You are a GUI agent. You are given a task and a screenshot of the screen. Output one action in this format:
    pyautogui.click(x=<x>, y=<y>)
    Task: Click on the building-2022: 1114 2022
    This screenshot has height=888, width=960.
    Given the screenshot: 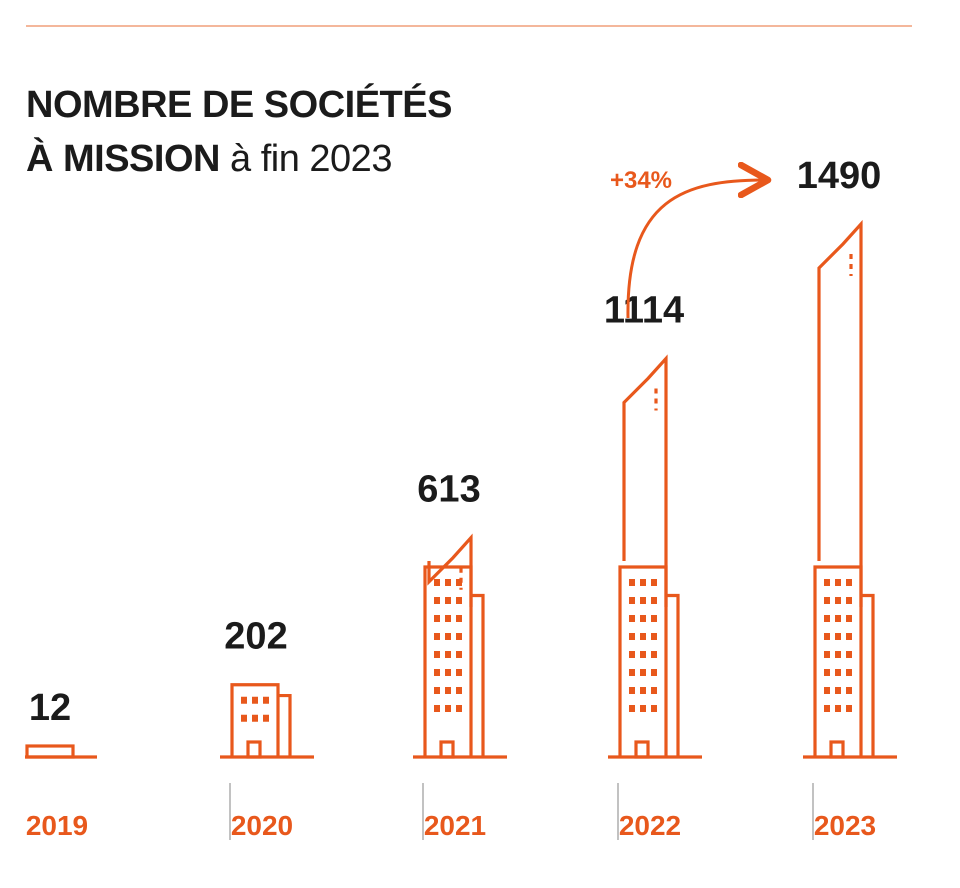 What is the action you would take?
    pyautogui.click(x=653, y=565)
    